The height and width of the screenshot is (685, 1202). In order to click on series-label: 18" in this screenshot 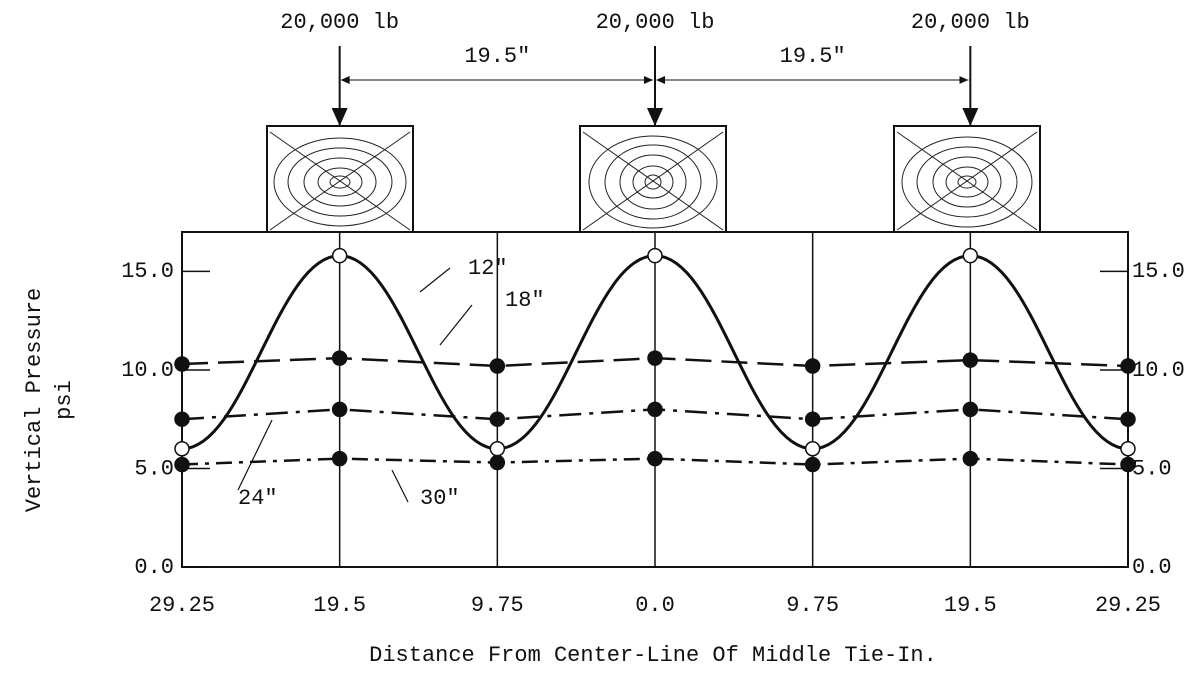, I will do `click(525, 300)`.